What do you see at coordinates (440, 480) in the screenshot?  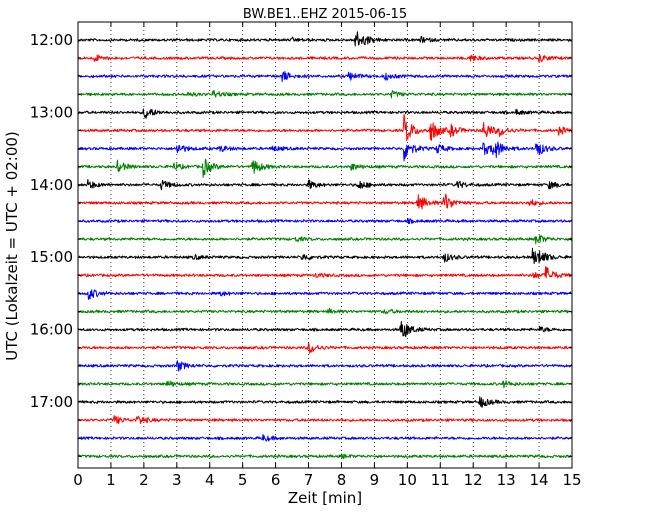 I see `x-tick-label: 11` at bounding box center [440, 480].